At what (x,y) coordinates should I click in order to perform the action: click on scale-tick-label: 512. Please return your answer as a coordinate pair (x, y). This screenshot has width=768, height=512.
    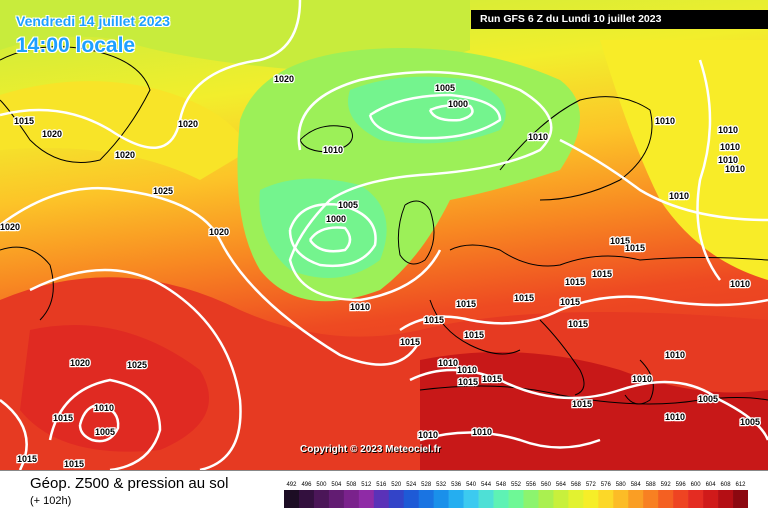
    Looking at the image, I should click on (366, 485).